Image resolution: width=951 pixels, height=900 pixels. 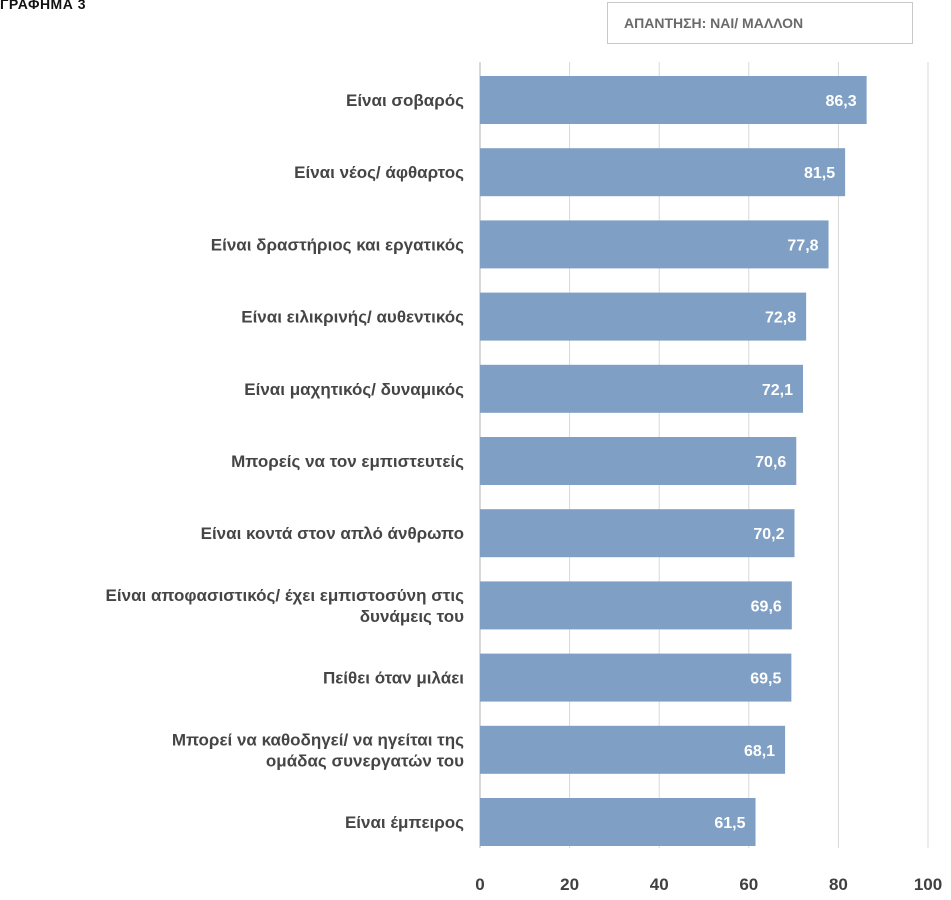 What do you see at coordinates (714, 23) in the screenshot?
I see `legend-label: ΑΠΑΝΤΗΣΗ: ΝΑΙ/ ΜΑΛΛΟΝ` at bounding box center [714, 23].